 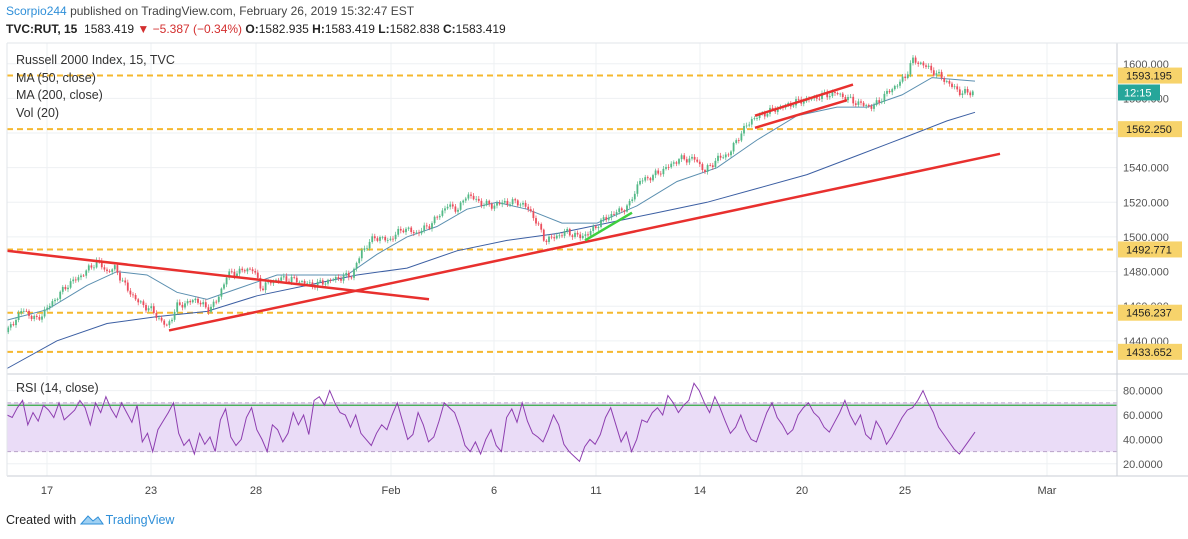 I want to click on author-link: Scorpio244, so click(x=36, y=11).